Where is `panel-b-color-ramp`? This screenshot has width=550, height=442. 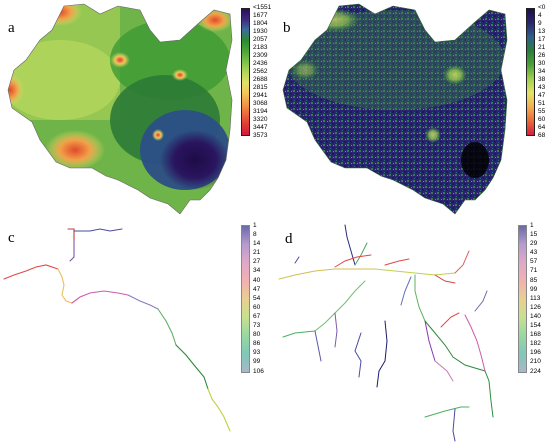 panel-b-color-ramp is located at coordinates (530, 72).